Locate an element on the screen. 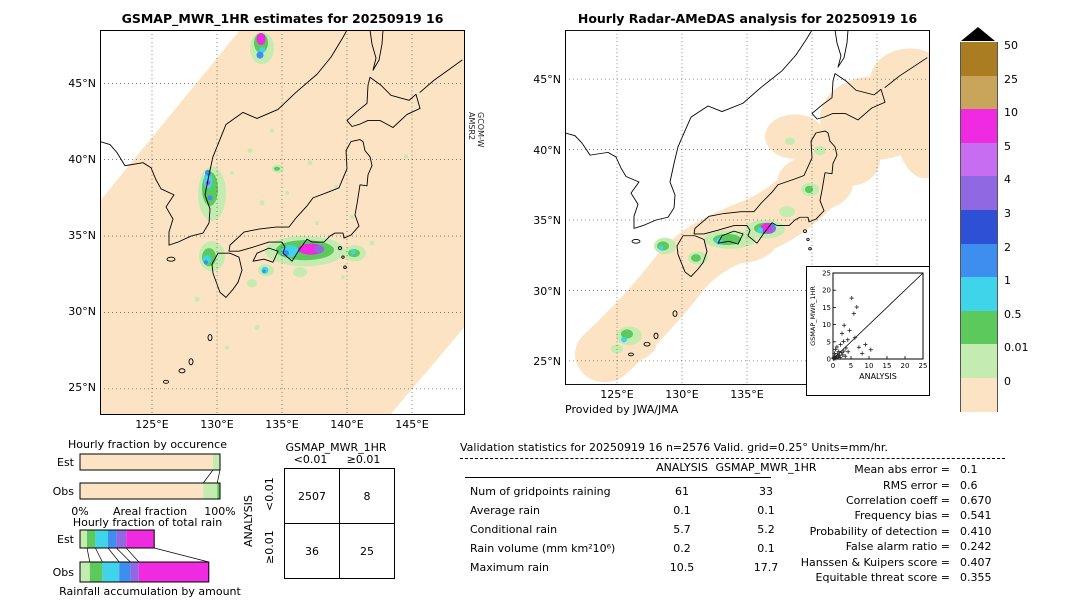  metric-label: Frequency bias = is located at coordinates (902, 516).